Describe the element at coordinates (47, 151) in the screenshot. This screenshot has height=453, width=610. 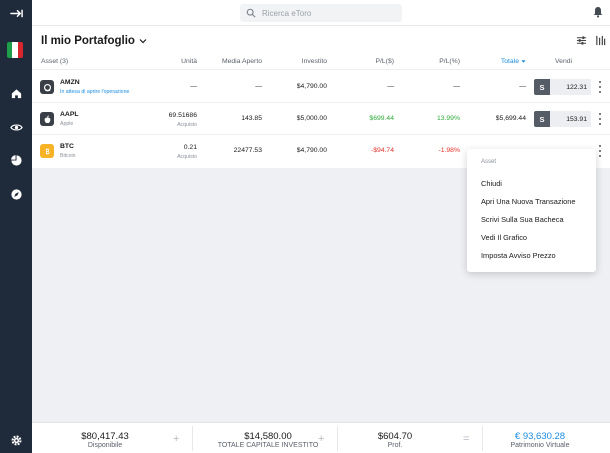
I see `bitcoin-logo-icon` at that location.